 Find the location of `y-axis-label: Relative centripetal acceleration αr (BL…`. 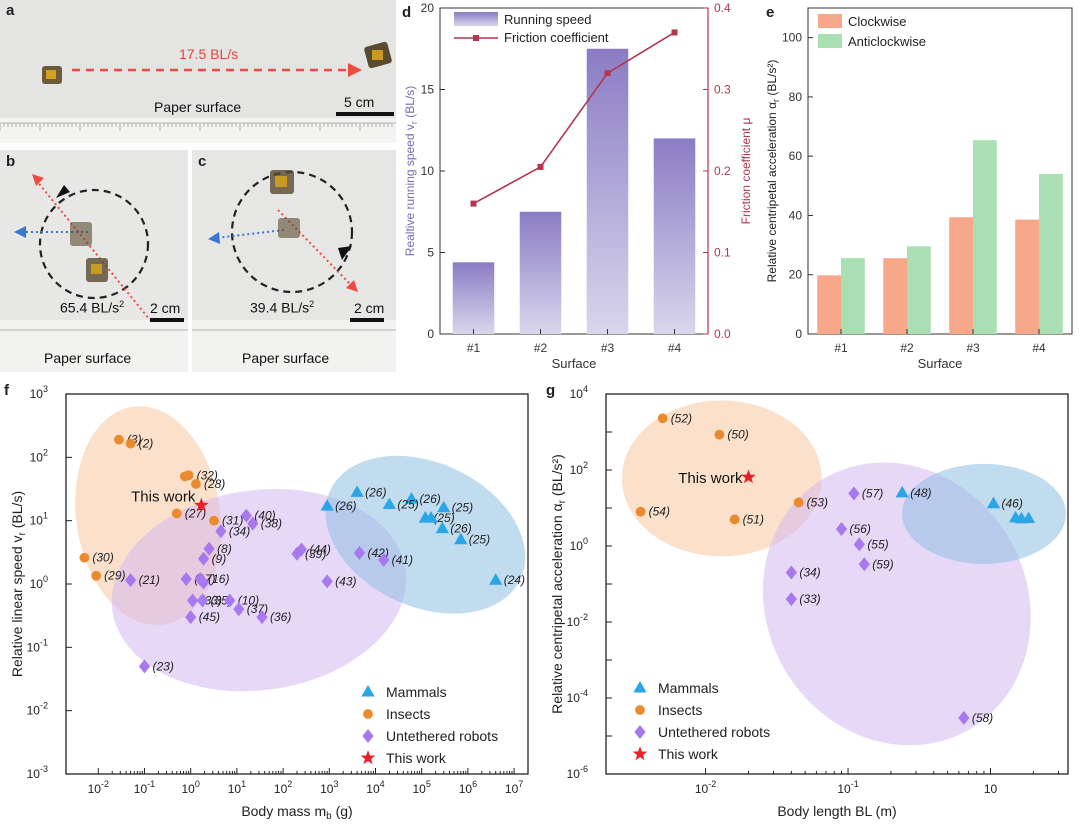

y-axis-label: Relative centripetal acceleration αr (BL… is located at coordinates (773, 171).